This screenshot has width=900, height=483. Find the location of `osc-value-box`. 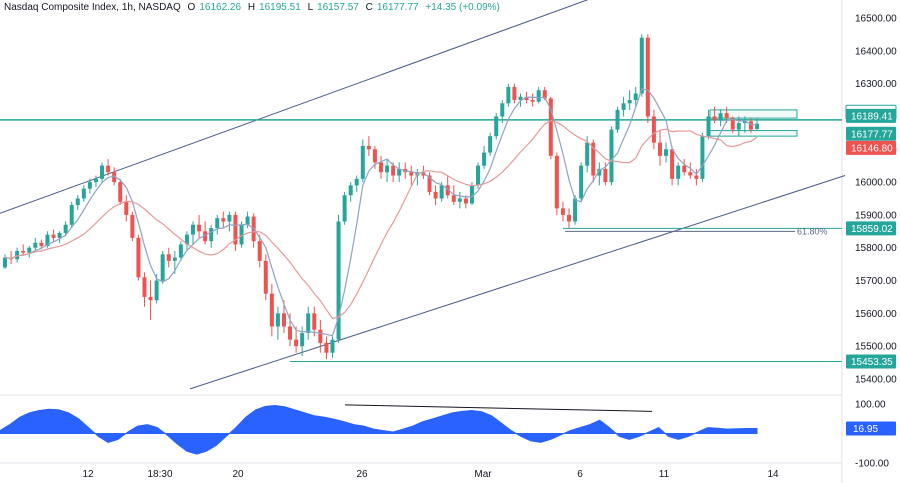

osc-value-box is located at coordinates (871, 428).